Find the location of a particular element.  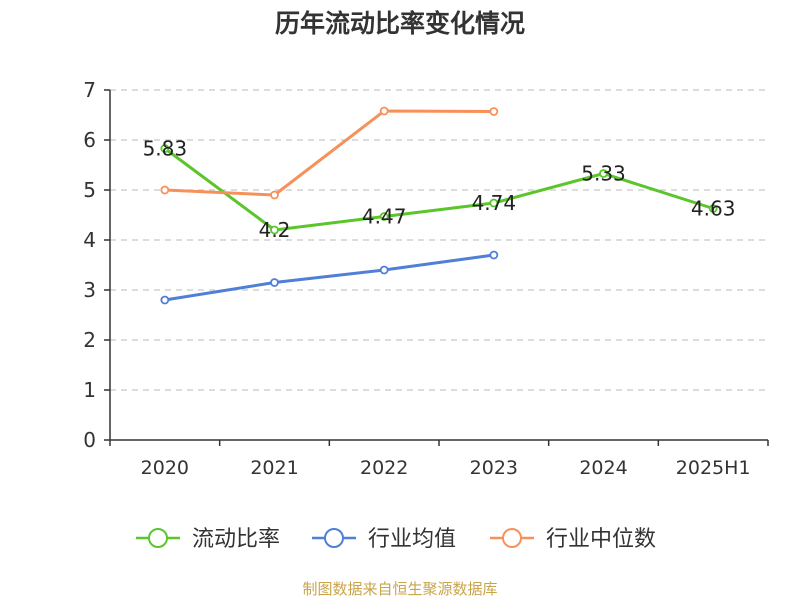

x-tick-label: 2022 is located at coordinates (384, 468).